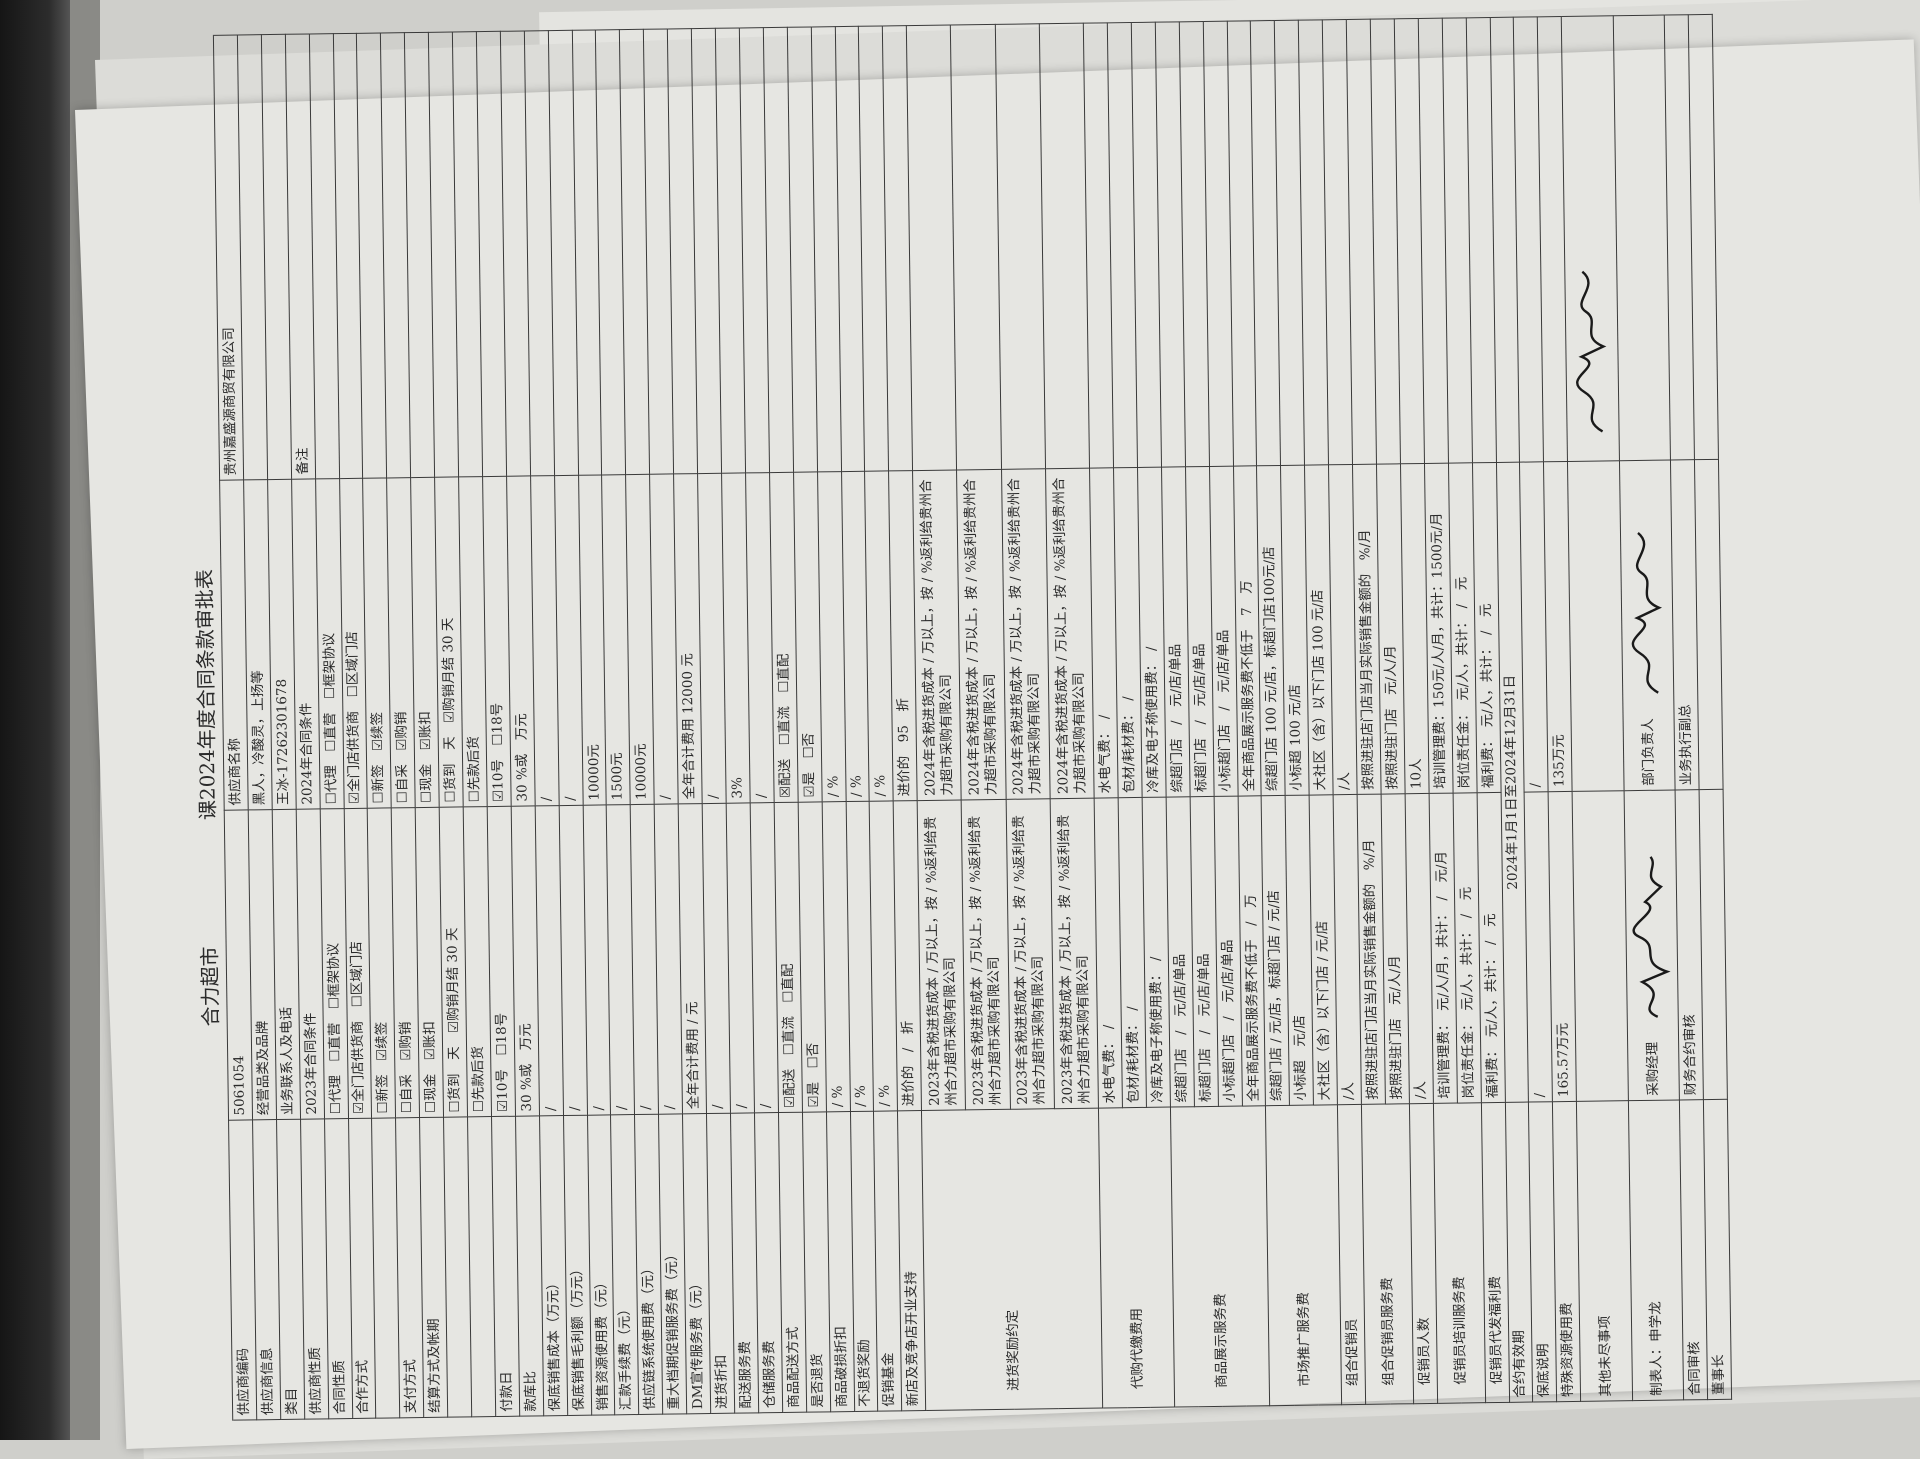  I want to click on row-label: 董事长, so click(1717, 1249).